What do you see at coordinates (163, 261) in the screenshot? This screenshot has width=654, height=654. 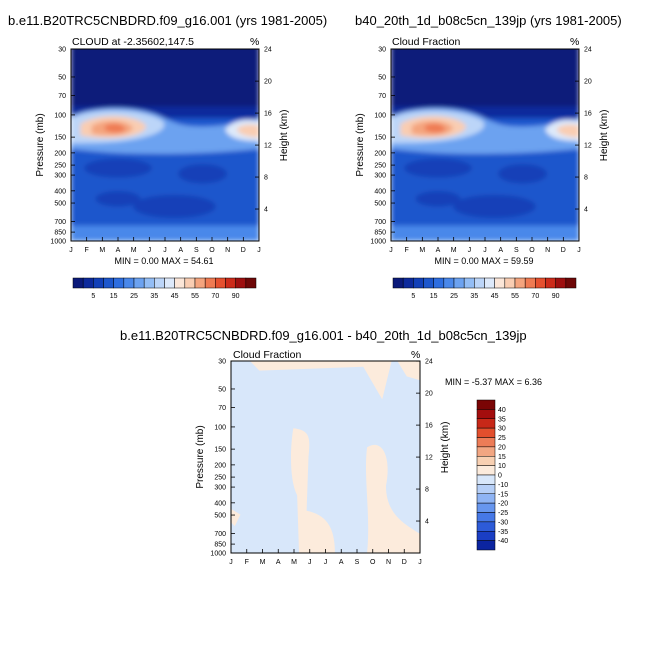 I see `left-panel-stats: MIN = 0.00 MAX = 54.61` at bounding box center [163, 261].